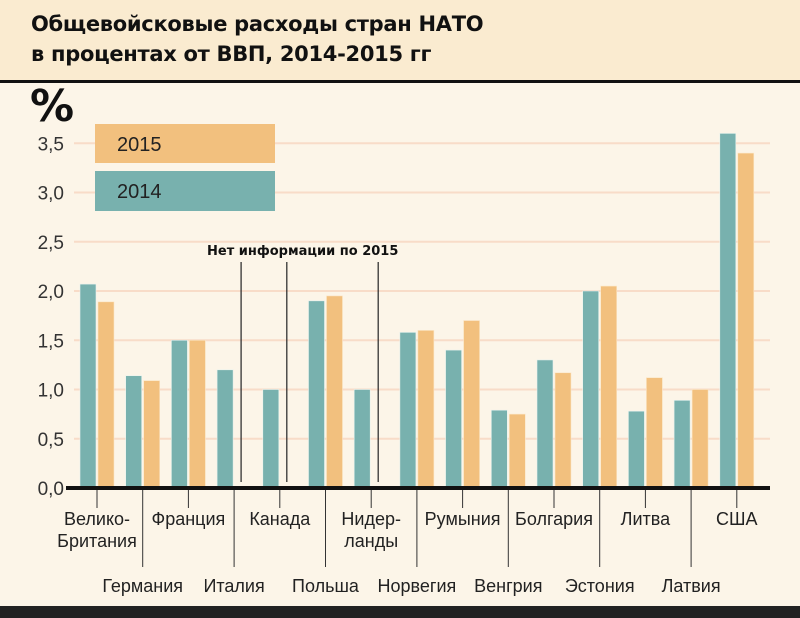  I want to click on category-label: Франция, so click(189, 519).